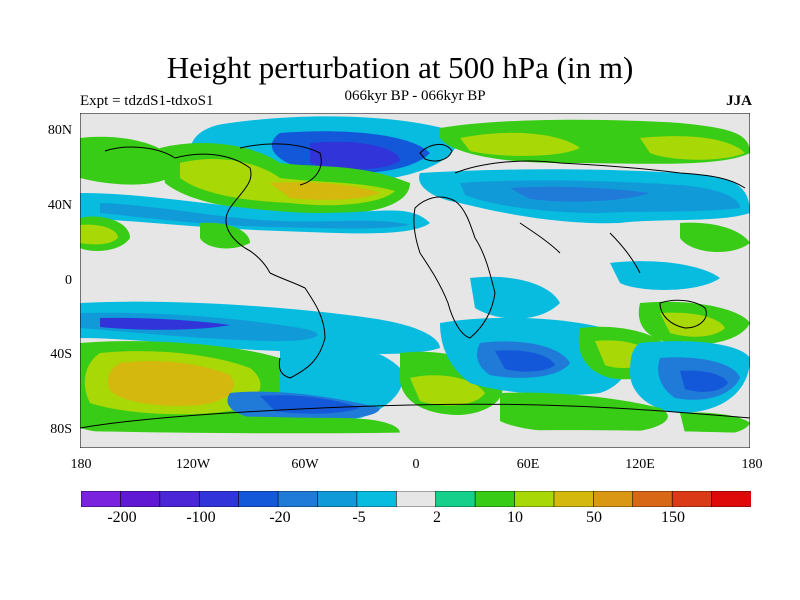 The width and height of the screenshot is (800, 600). I want to click on y-tick-label: 40S, so click(61, 354).